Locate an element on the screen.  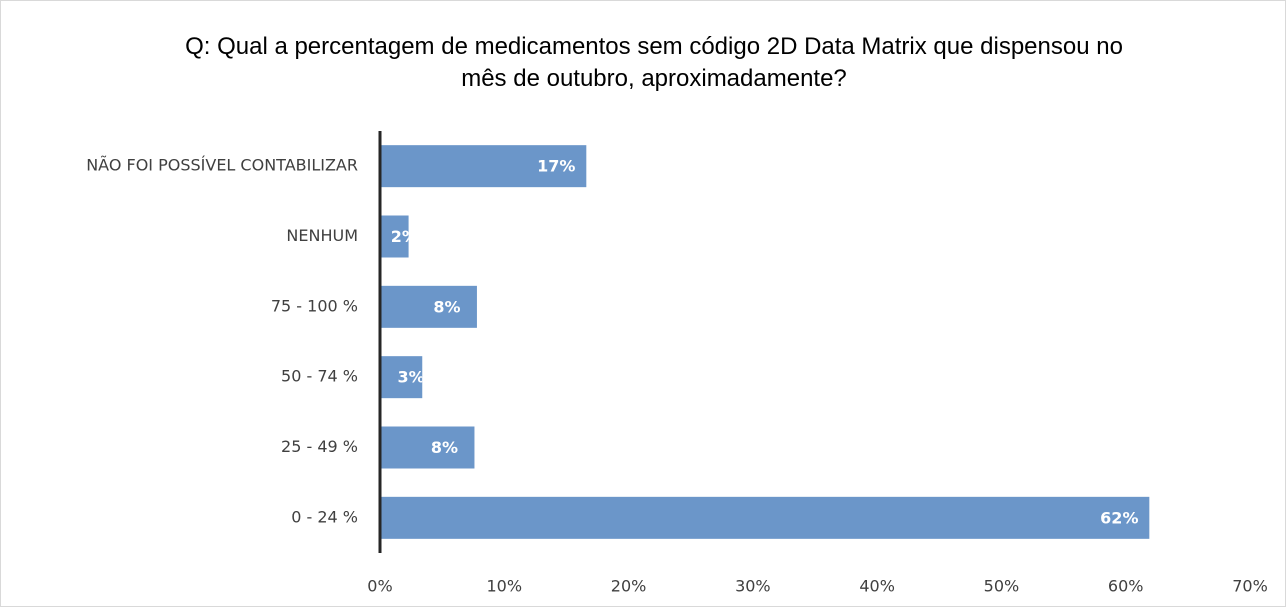
category-label: 50 - 74 % is located at coordinates (319, 376).